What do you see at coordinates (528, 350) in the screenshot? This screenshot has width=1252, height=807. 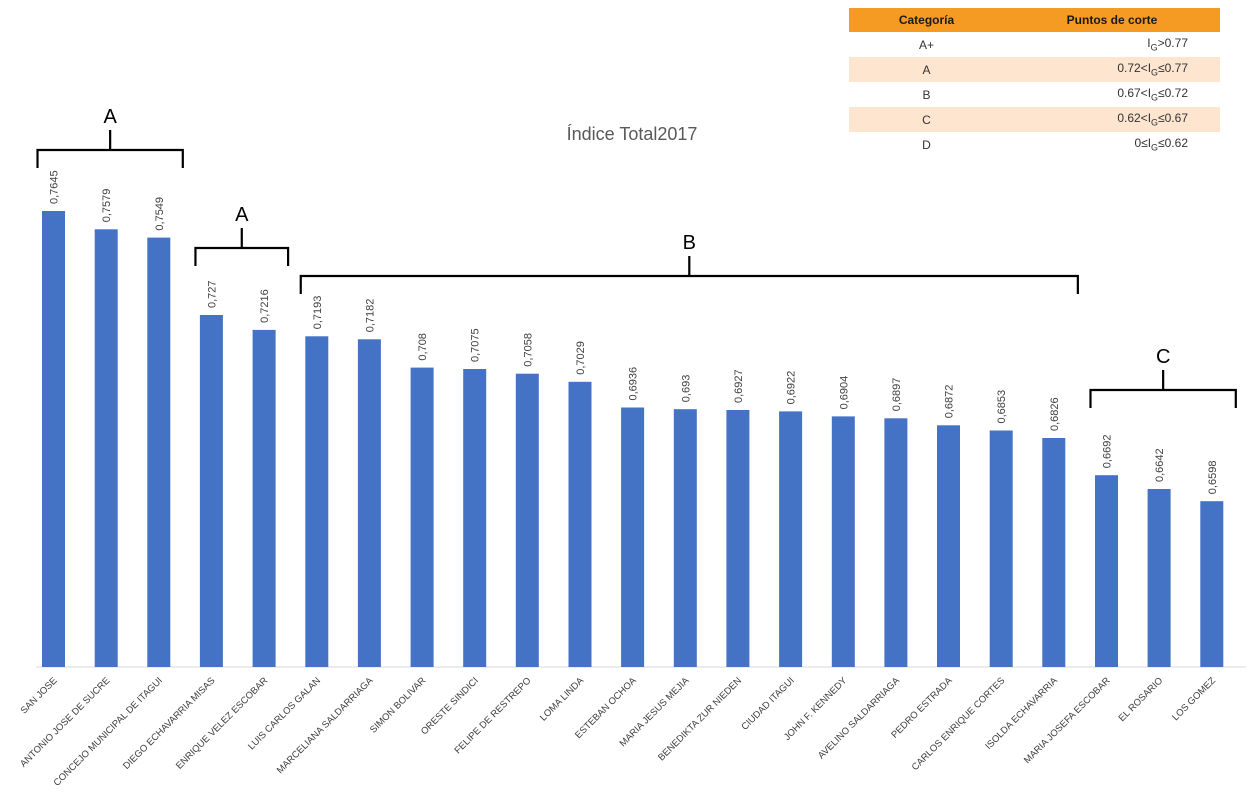 I see `value-label: 0,7058` at bounding box center [528, 350].